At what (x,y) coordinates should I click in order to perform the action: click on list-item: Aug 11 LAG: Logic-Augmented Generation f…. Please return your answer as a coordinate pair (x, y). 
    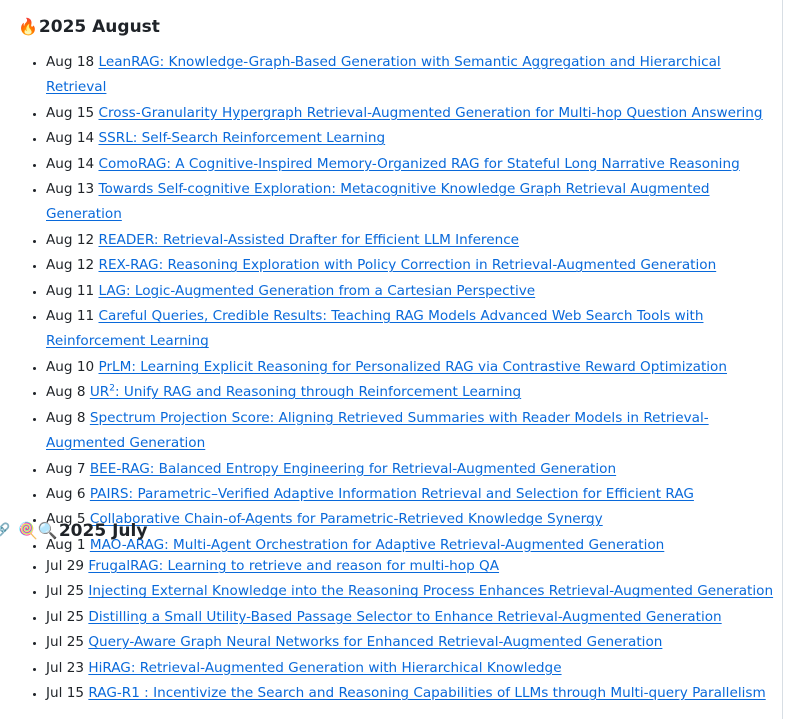
    Looking at the image, I should click on (413, 291).